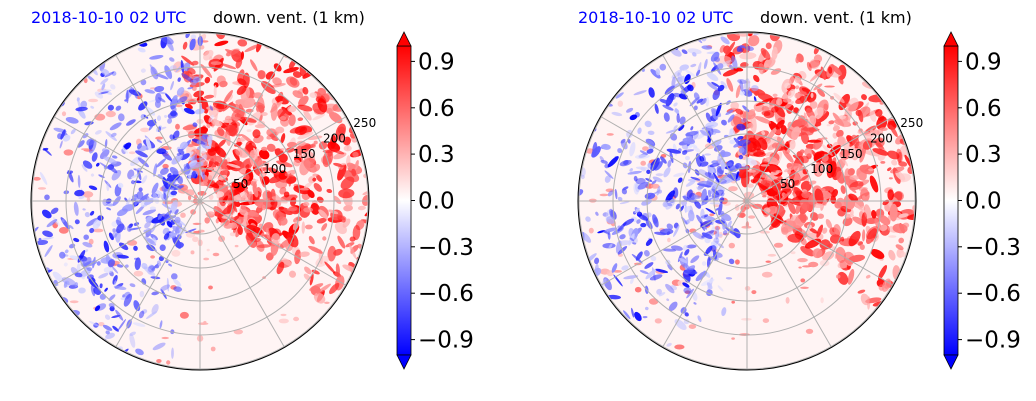 The image size is (1036, 401). Describe the element at coordinates (951, 39) in the screenshot. I see `colorbar-extend-top` at that location.